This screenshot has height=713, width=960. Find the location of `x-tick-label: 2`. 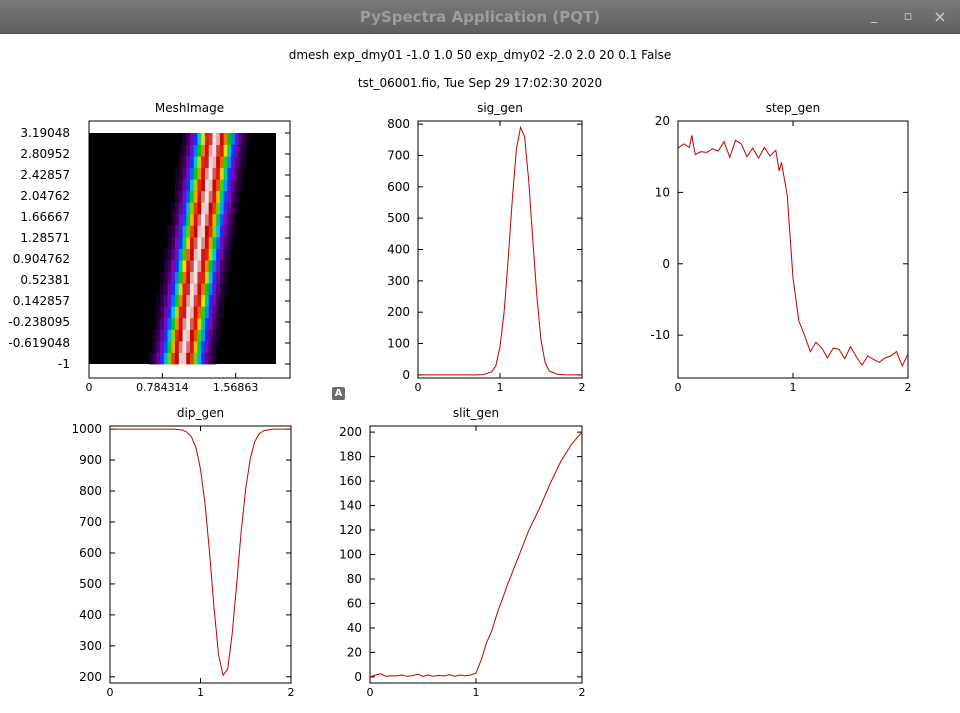

x-tick-label: 2 is located at coordinates (582, 387).